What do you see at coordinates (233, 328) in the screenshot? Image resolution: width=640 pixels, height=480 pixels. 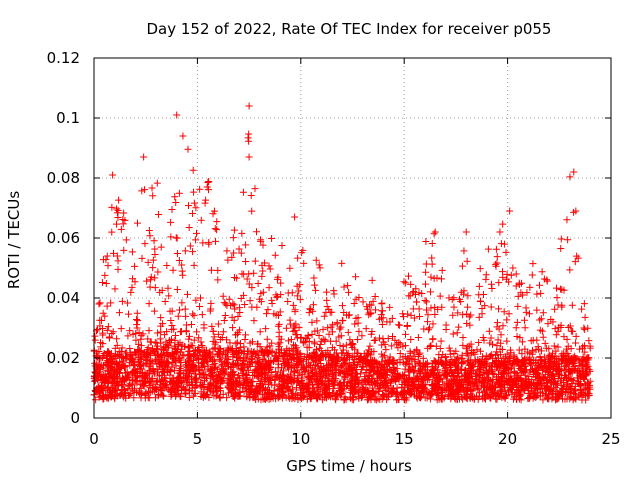 I see `data-point-1978` at bounding box center [233, 328].